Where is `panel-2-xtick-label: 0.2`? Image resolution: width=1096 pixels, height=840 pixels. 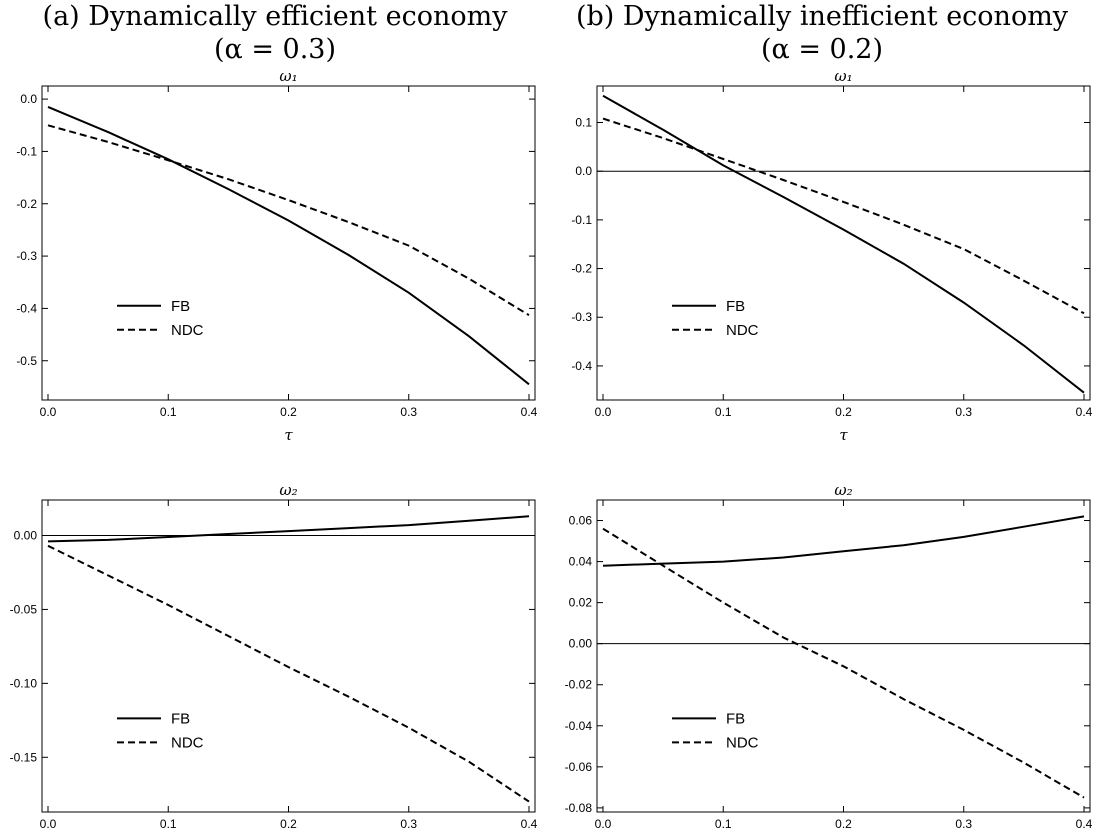 panel-2-xtick-label: 0.2 is located at coordinates (843, 412).